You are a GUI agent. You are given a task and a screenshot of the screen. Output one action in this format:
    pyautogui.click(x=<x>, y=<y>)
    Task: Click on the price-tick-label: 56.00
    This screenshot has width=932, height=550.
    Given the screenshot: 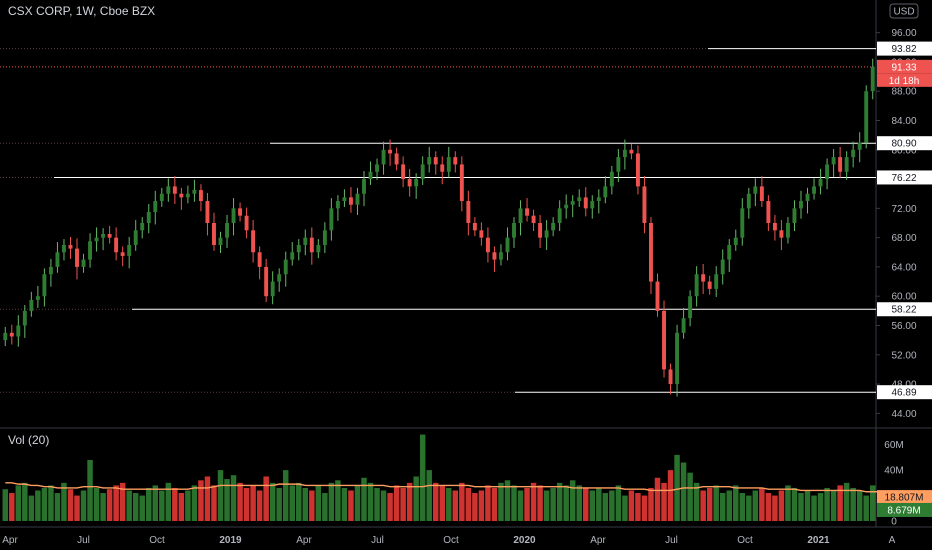 What is the action you would take?
    pyautogui.click(x=903, y=326)
    